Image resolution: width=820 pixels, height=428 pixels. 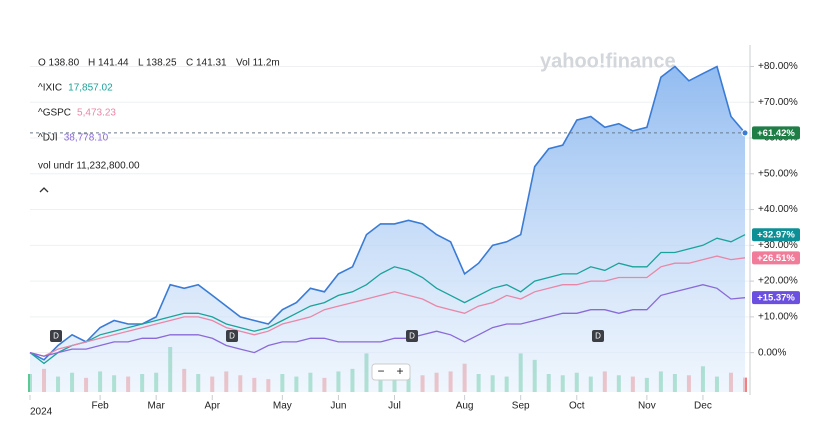 I want to click on y-tick-label: +80.00%, so click(x=778, y=66).